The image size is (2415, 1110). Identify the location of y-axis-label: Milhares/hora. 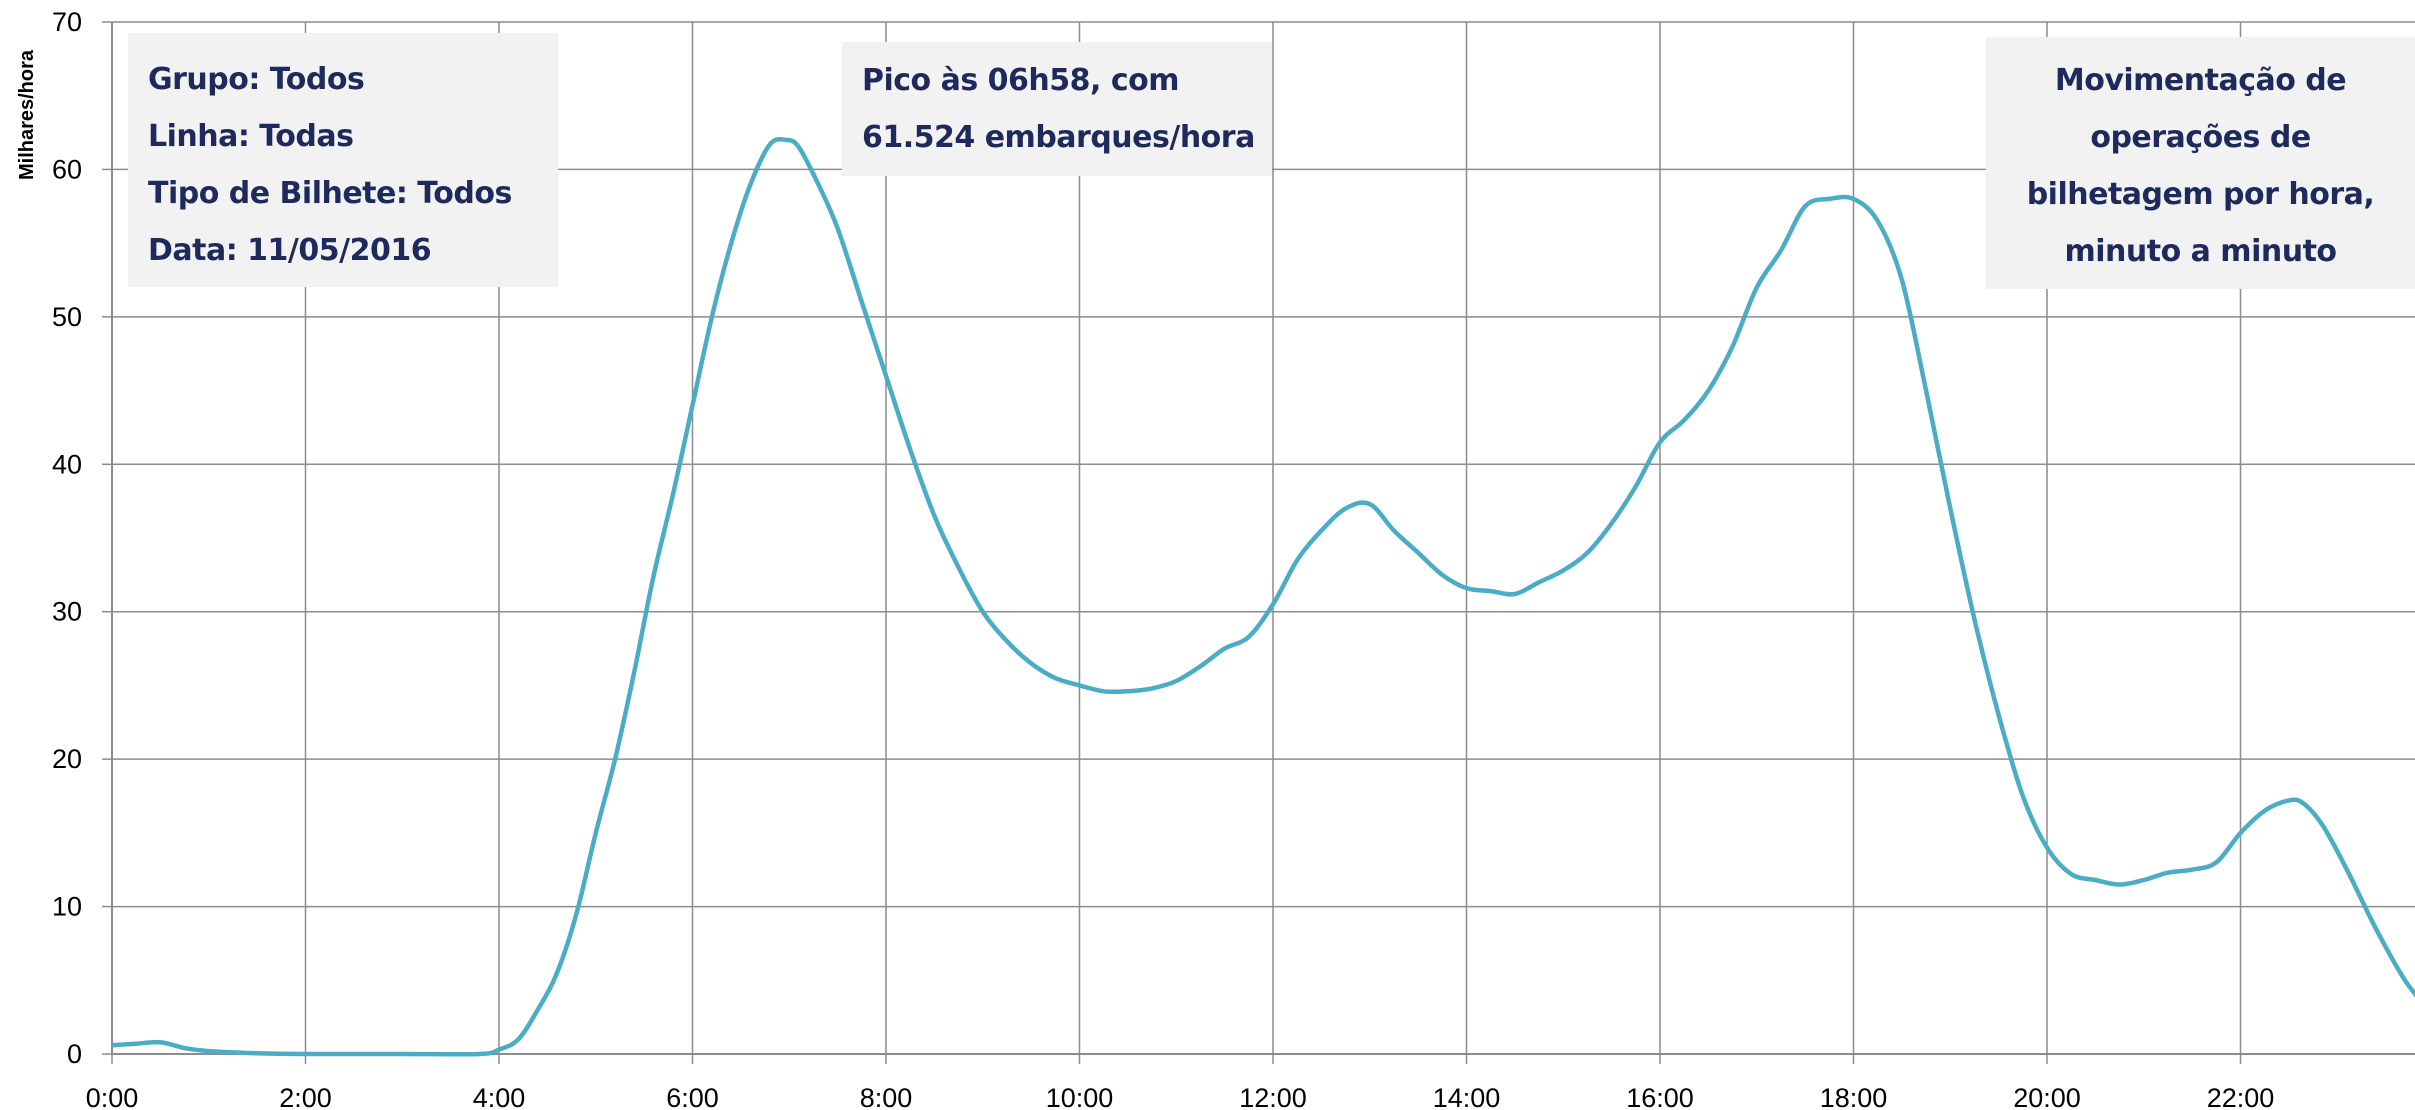
(27, 114).